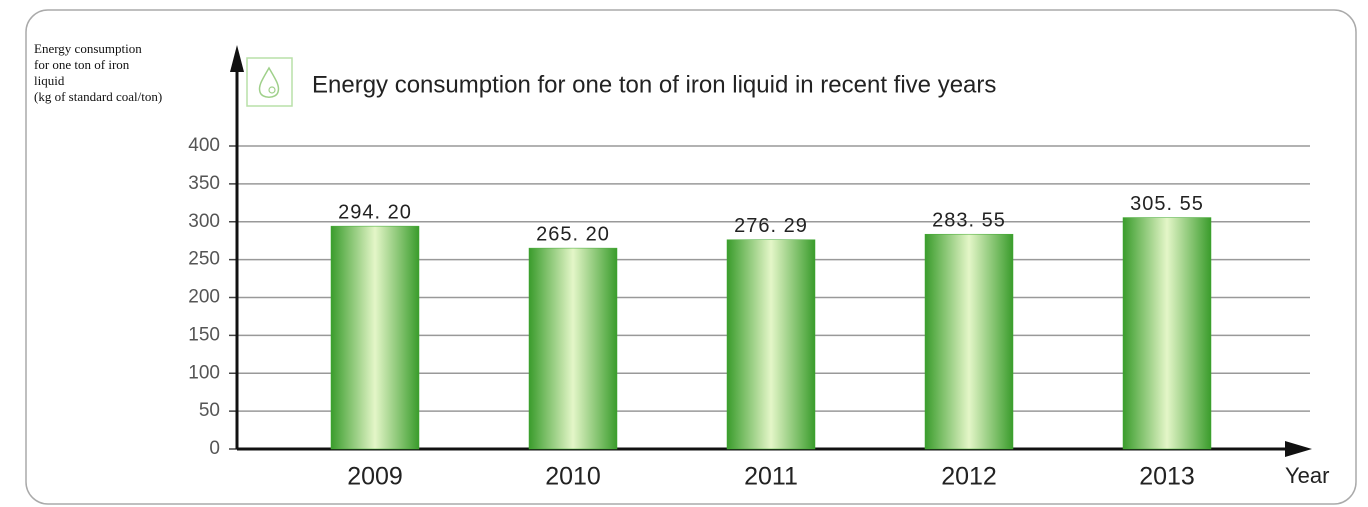  What do you see at coordinates (82, 64) in the screenshot?
I see `y-axis-label: for one ton of iron` at bounding box center [82, 64].